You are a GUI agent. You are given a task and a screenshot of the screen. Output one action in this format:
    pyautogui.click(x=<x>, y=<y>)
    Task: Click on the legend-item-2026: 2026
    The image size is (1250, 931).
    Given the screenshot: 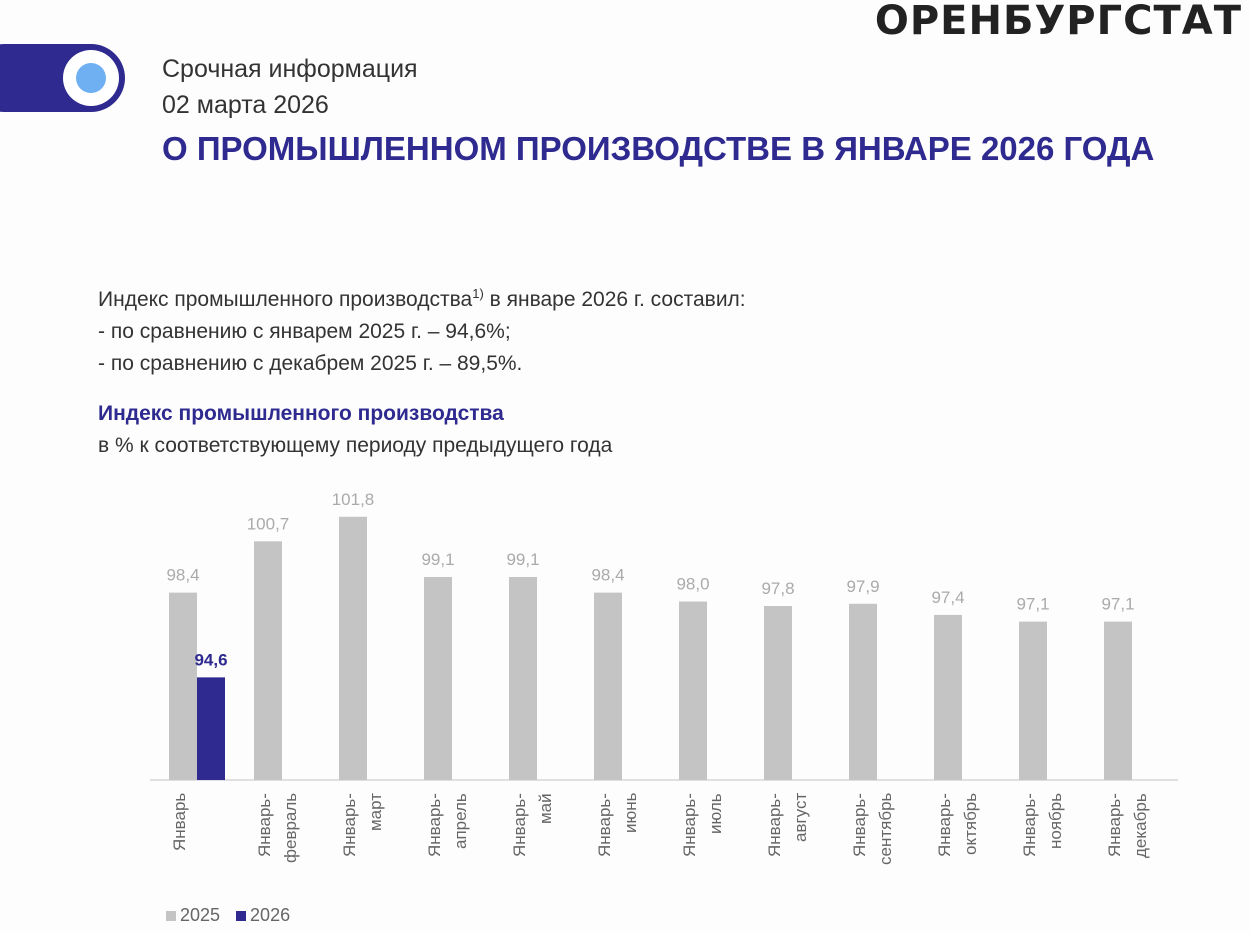 What is the action you would take?
    pyautogui.click(x=263, y=915)
    